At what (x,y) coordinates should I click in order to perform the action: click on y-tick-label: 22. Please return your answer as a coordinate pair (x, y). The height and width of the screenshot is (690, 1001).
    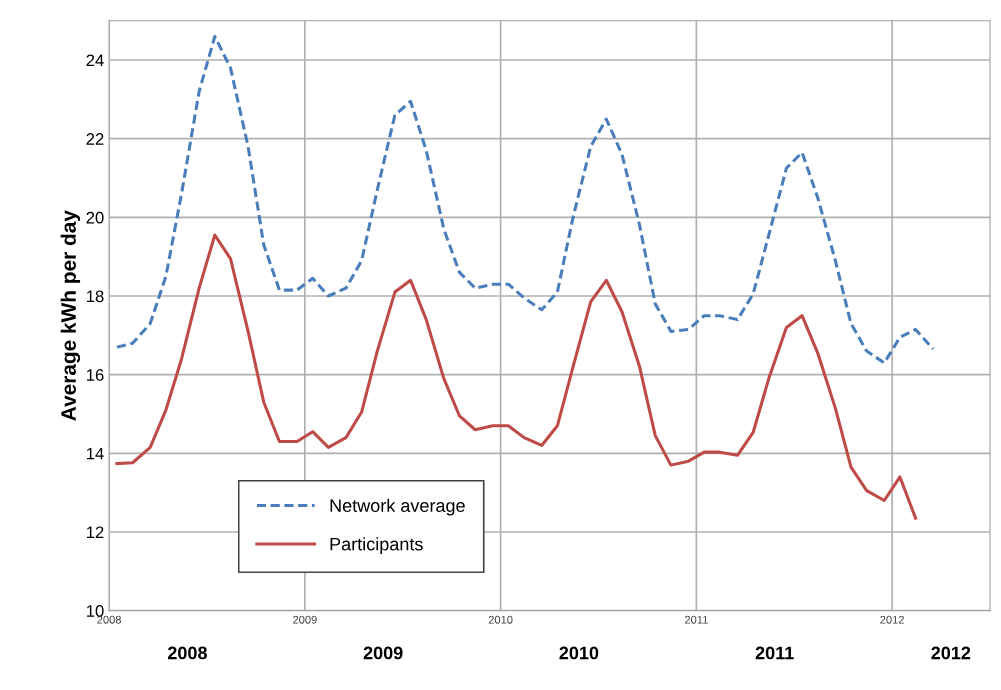
    Looking at the image, I should click on (95, 139).